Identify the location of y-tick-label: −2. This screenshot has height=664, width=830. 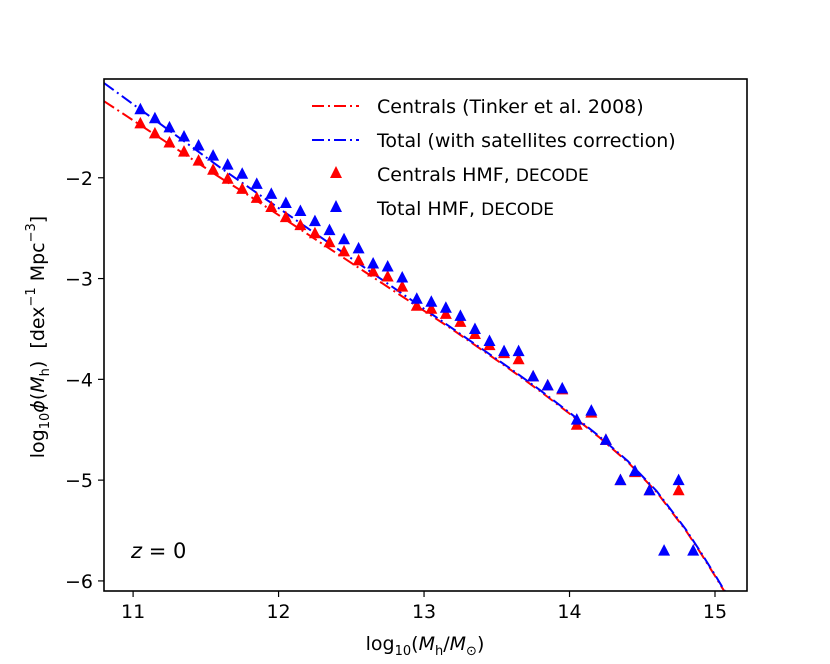
(79, 179).